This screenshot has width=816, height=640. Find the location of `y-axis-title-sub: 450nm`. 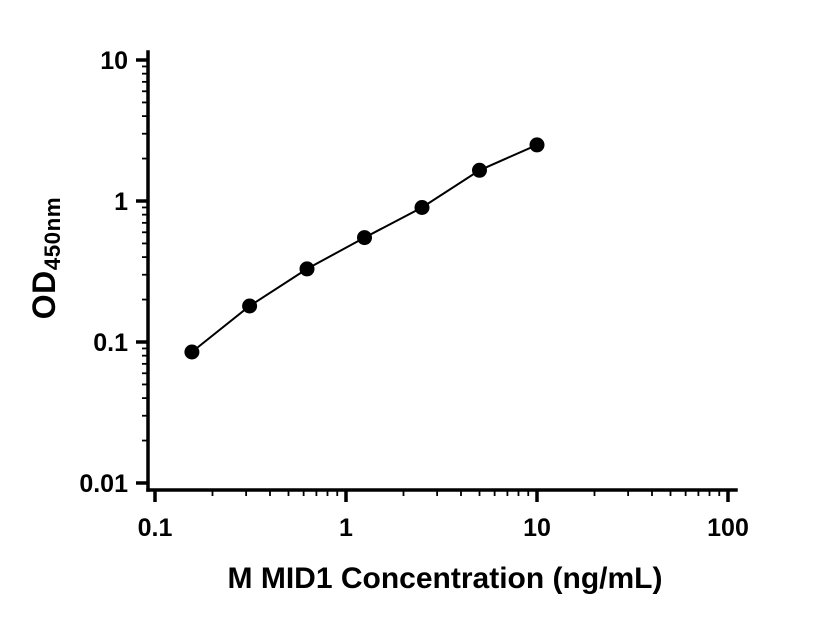

y-axis-title-sub: 450nm is located at coordinates (52, 233).